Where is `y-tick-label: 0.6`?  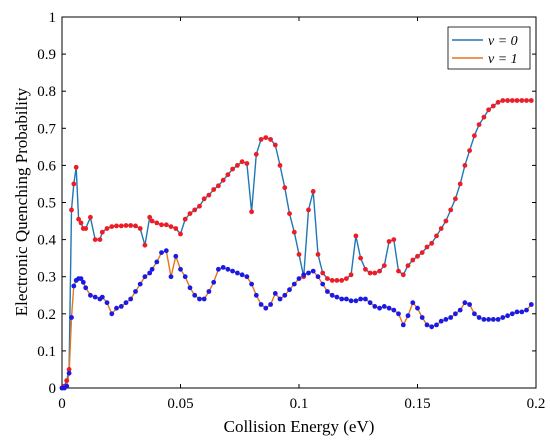 y-tick-label: 0.6 is located at coordinates (46, 166).